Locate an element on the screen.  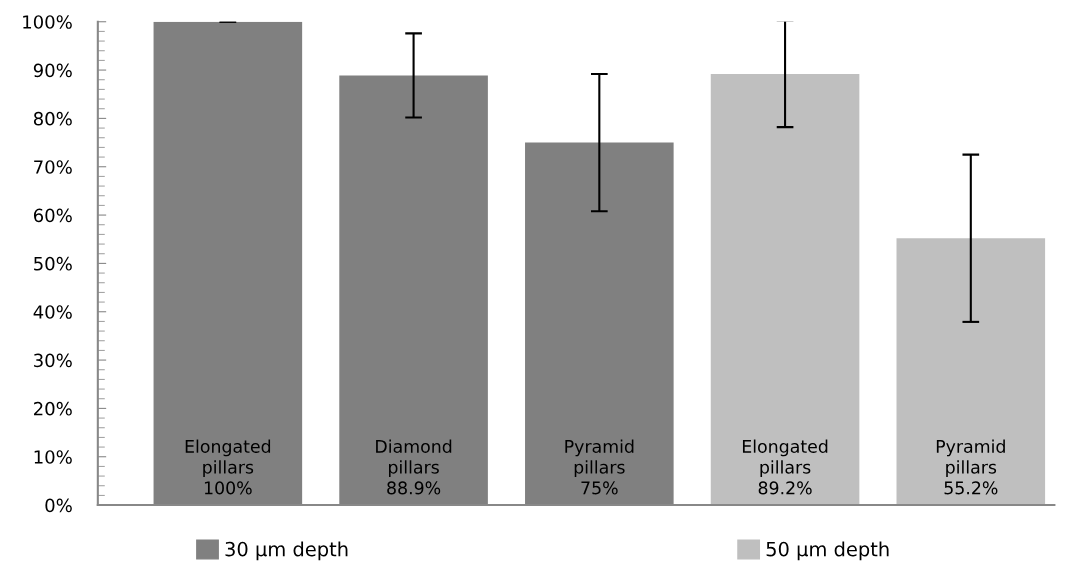
data-label: 89.2% is located at coordinates (785, 488).